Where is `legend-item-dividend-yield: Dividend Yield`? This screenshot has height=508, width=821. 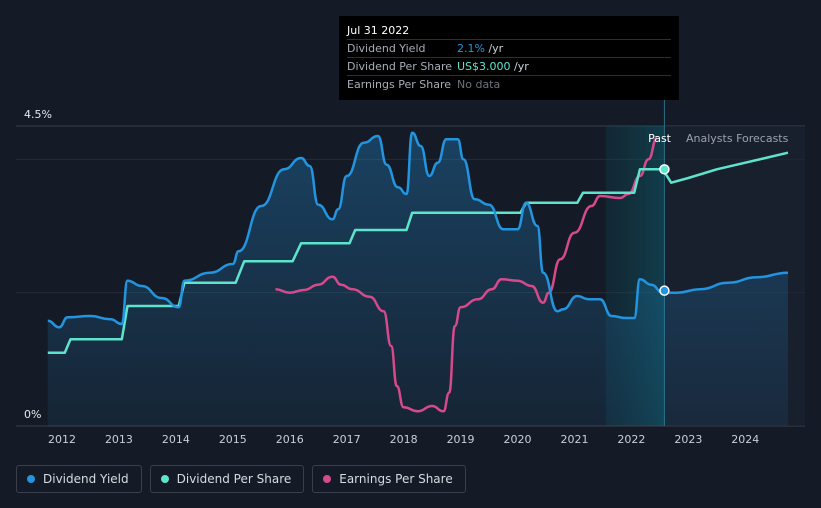
legend-item-dividend-yield: Dividend Yield is located at coordinates (79, 479).